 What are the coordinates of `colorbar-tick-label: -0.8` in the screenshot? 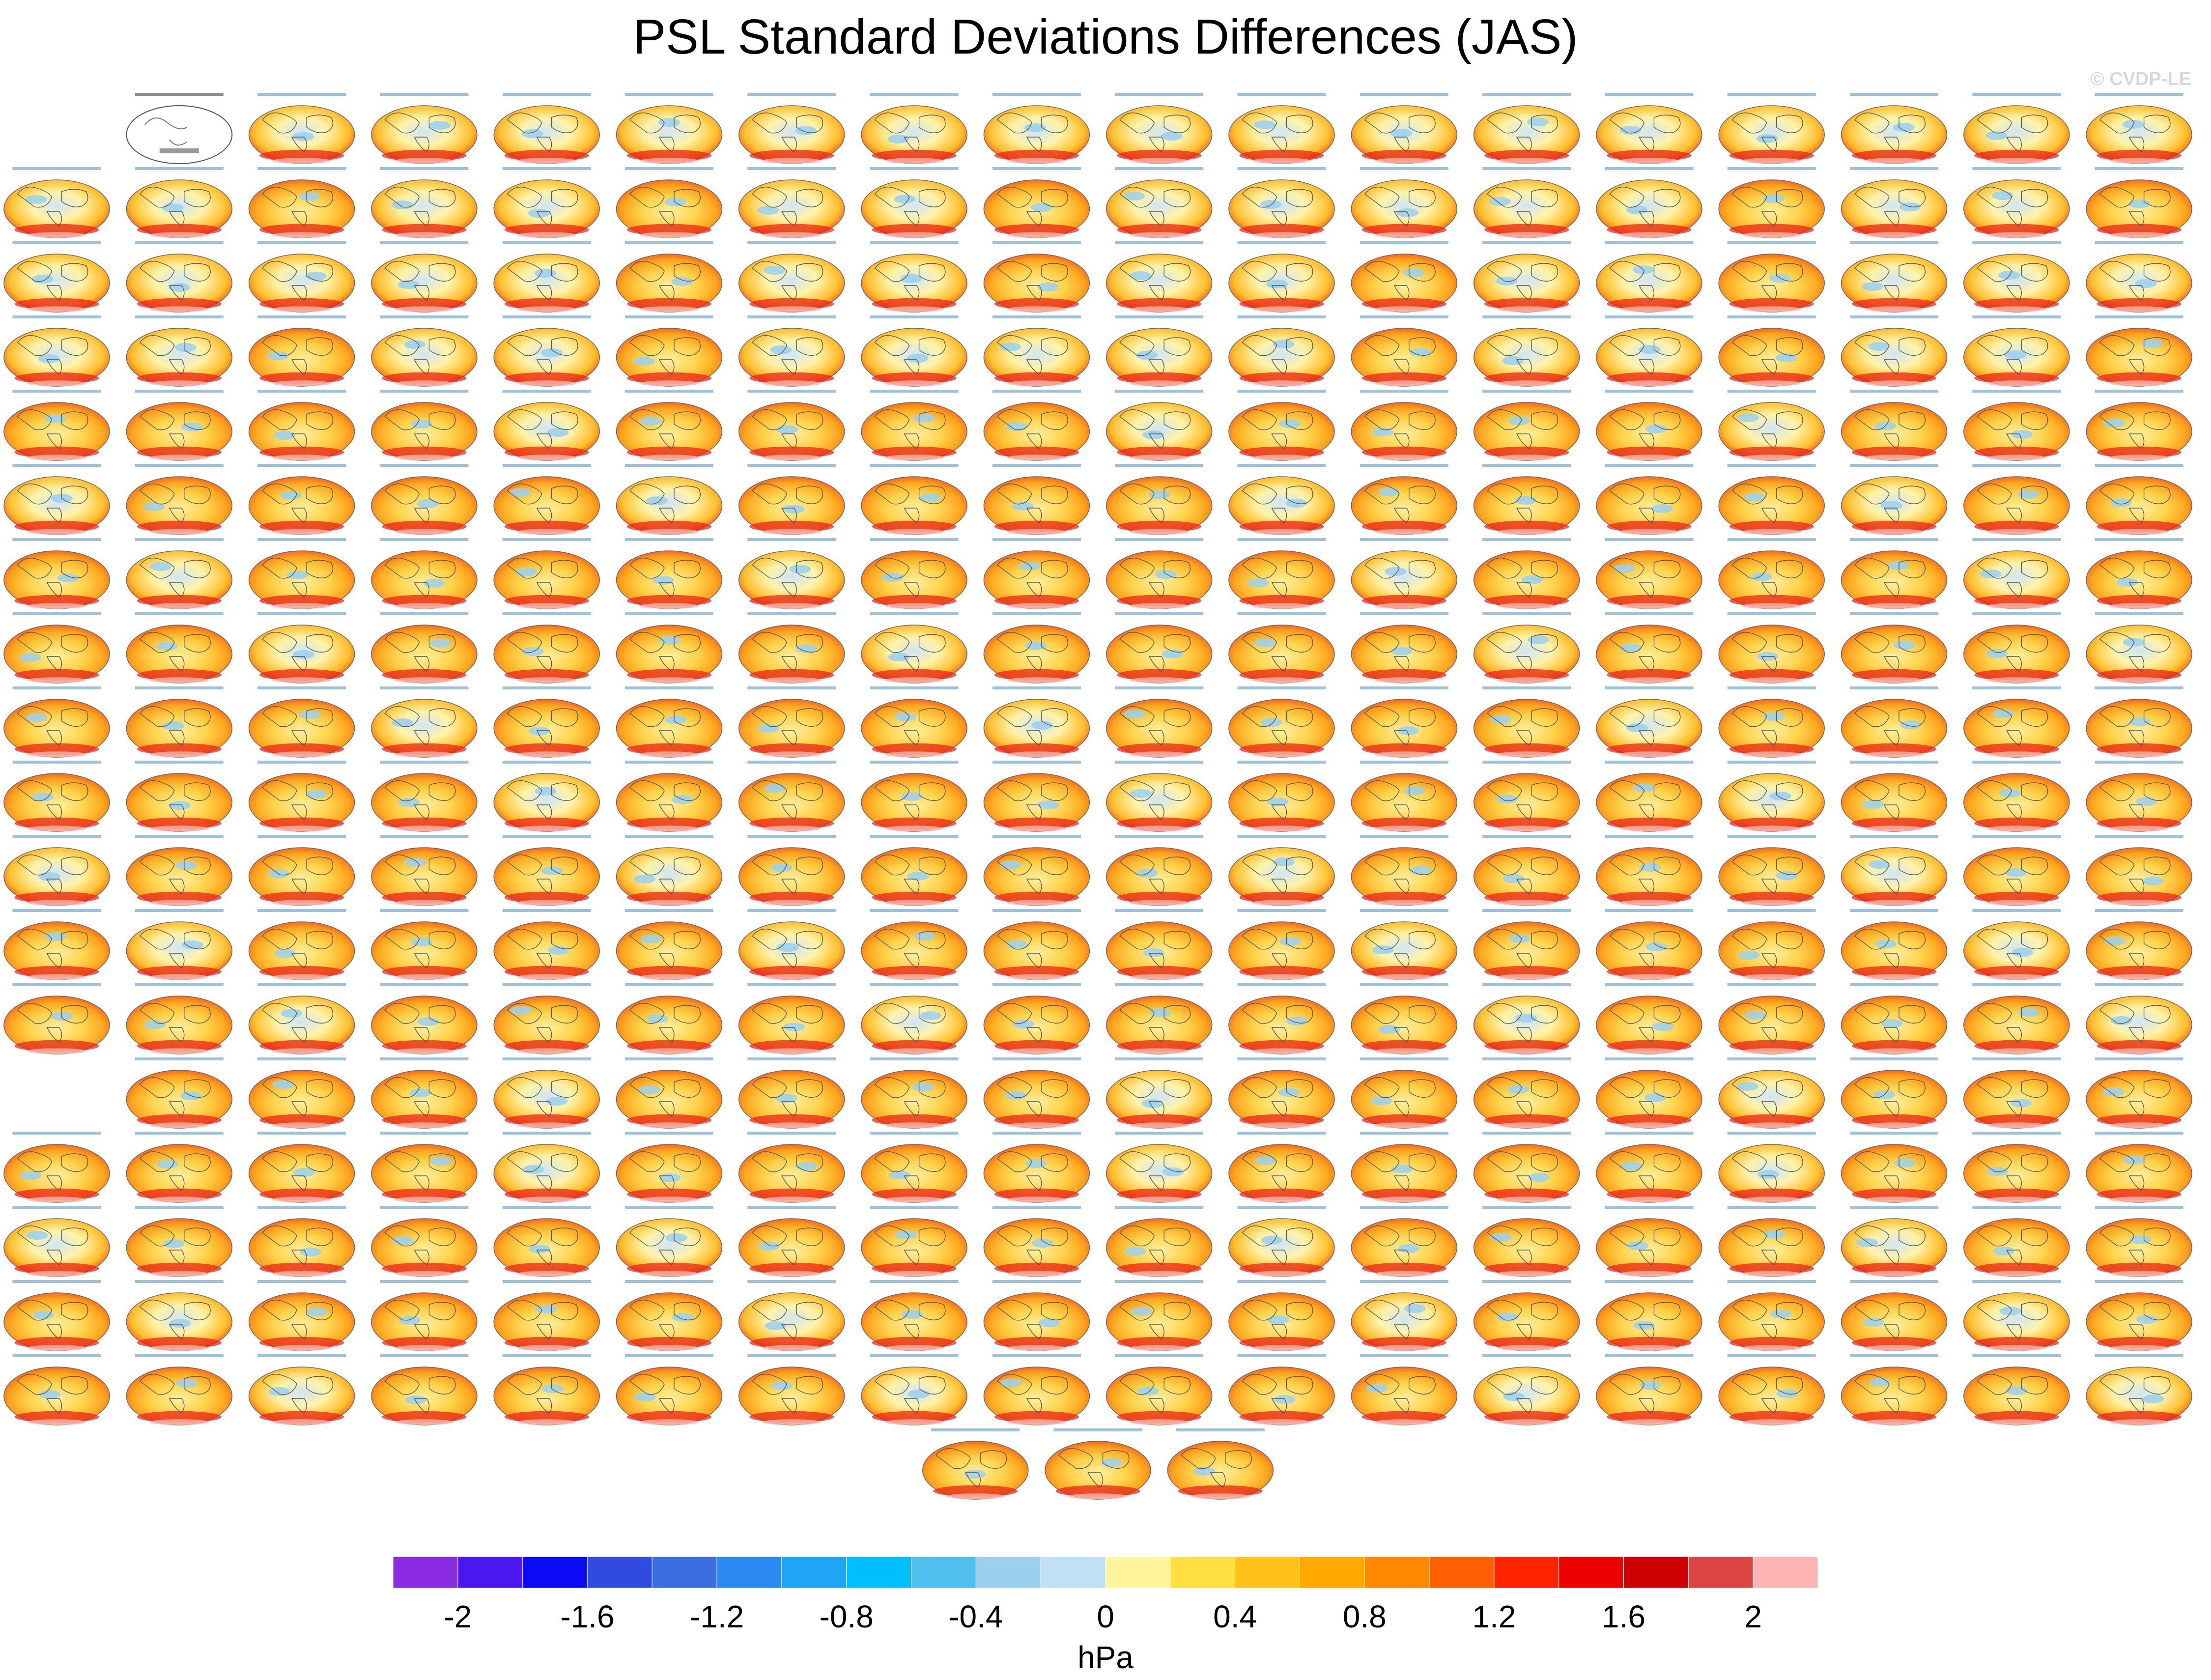 It's located at (847, 1616).